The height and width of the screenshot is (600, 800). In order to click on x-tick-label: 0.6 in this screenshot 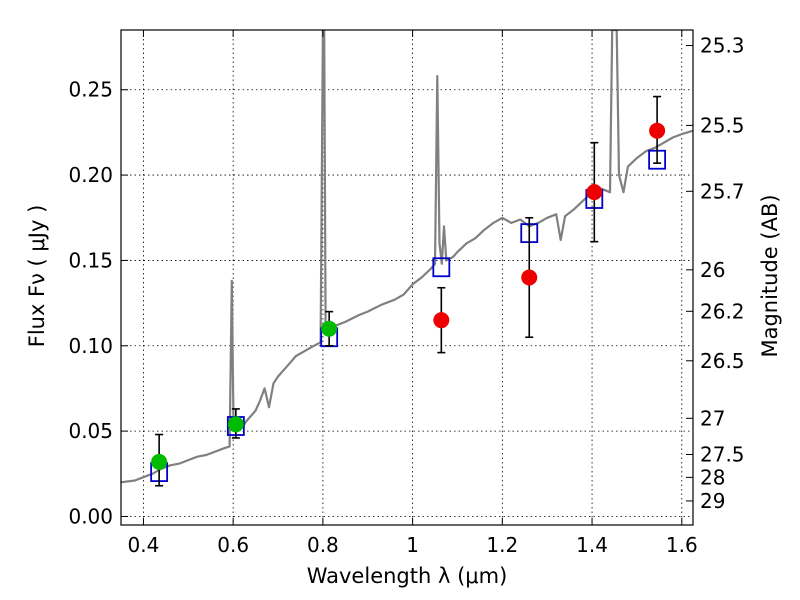, I will do `click(233, 545)`.